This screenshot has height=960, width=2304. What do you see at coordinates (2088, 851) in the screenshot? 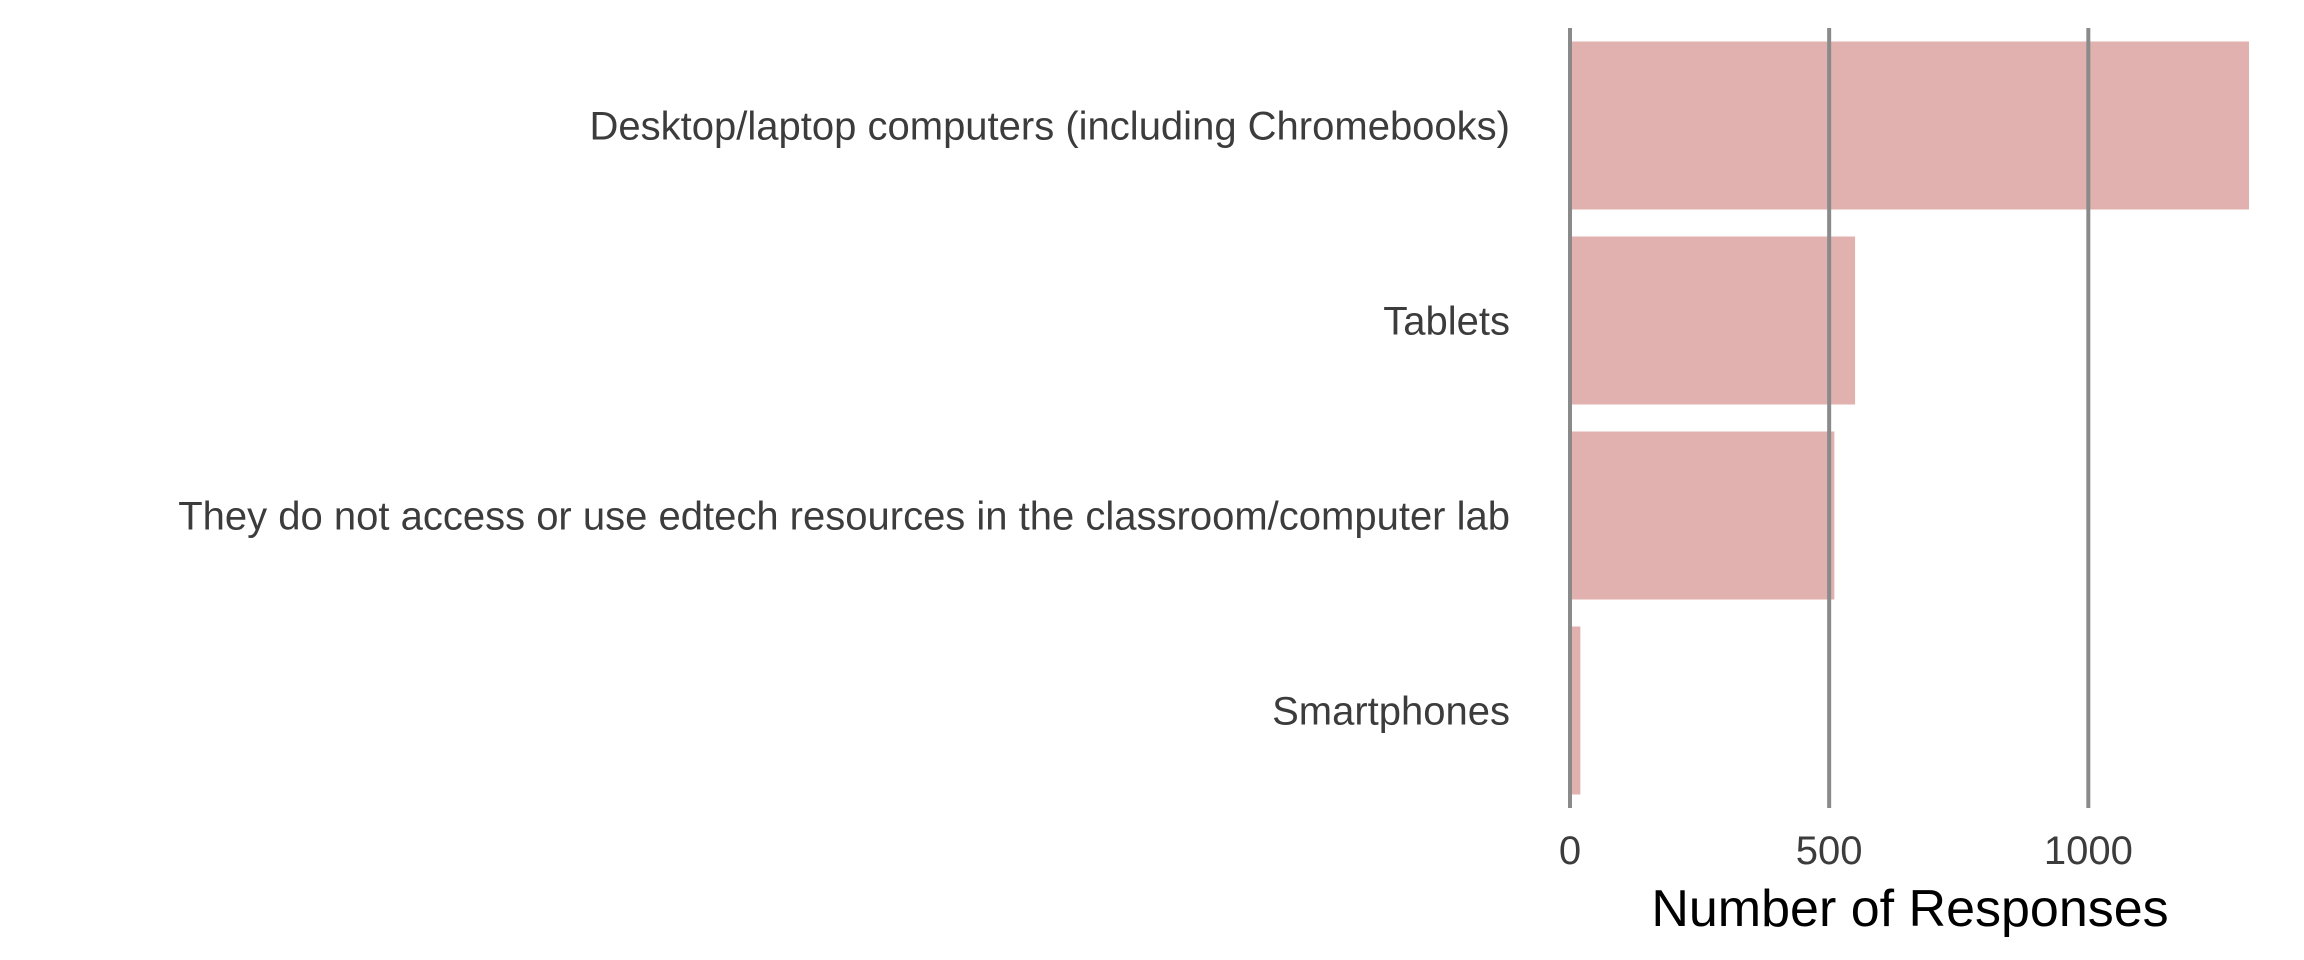
I see `x-tick-label-2: 1000` at bounding box center [2088, 851].